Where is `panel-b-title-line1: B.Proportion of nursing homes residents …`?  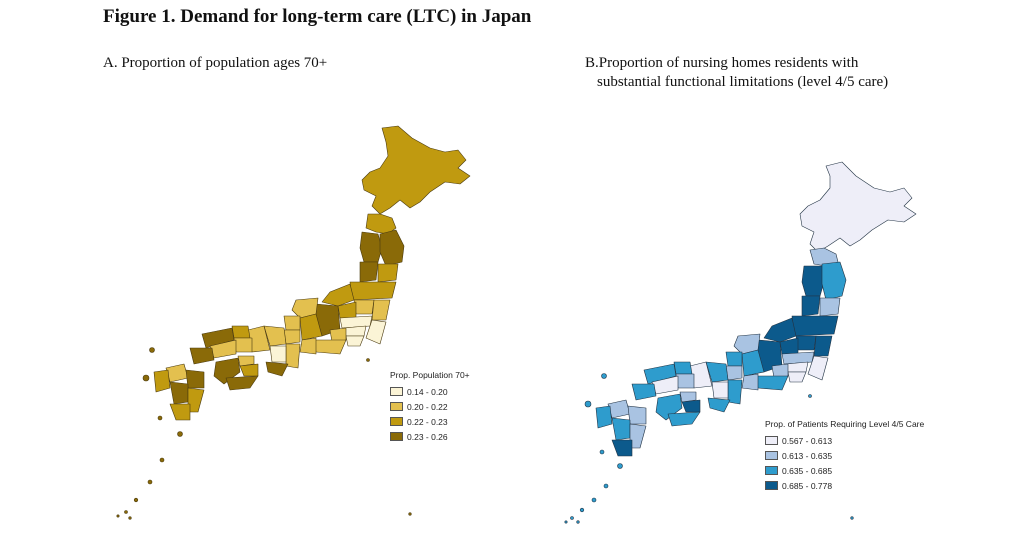 panel-b-title-line1: B.Proportion of nursing homes residents … is located at coordinates (722, 63).